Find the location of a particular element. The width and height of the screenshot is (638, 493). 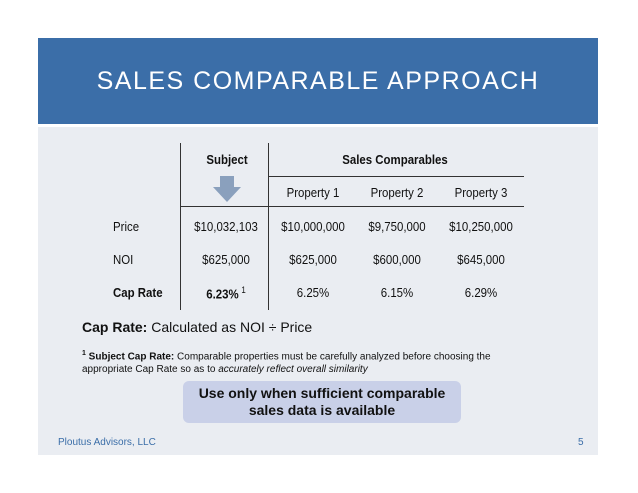

header-underline is located at coordinates (352, 206).